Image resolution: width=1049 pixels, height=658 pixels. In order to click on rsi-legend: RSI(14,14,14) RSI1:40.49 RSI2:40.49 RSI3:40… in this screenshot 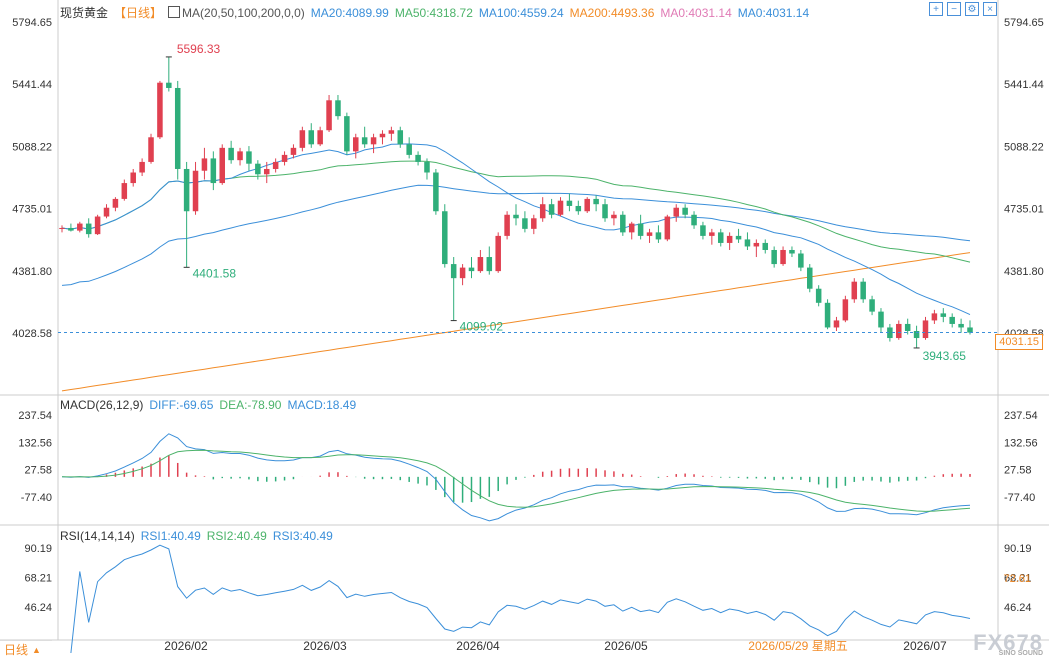, I will do `click(199, 536)`.